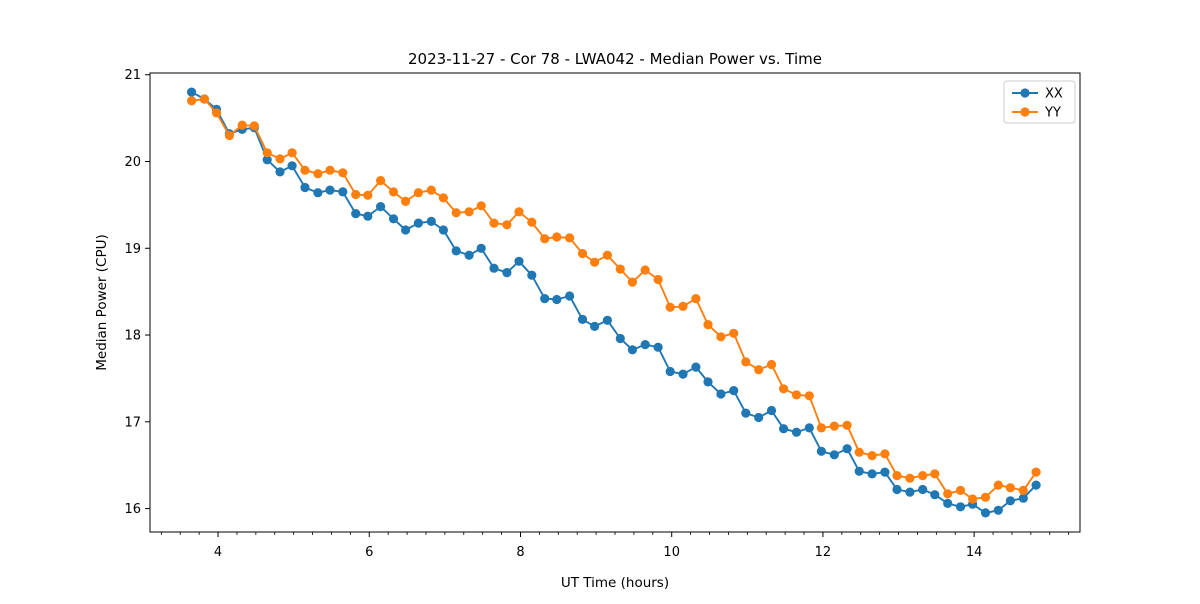 The image size is (1200, 604). Describe the element at coordinates (132, 509) in the screenshot. I see `y-tick-label: 16` at that location.